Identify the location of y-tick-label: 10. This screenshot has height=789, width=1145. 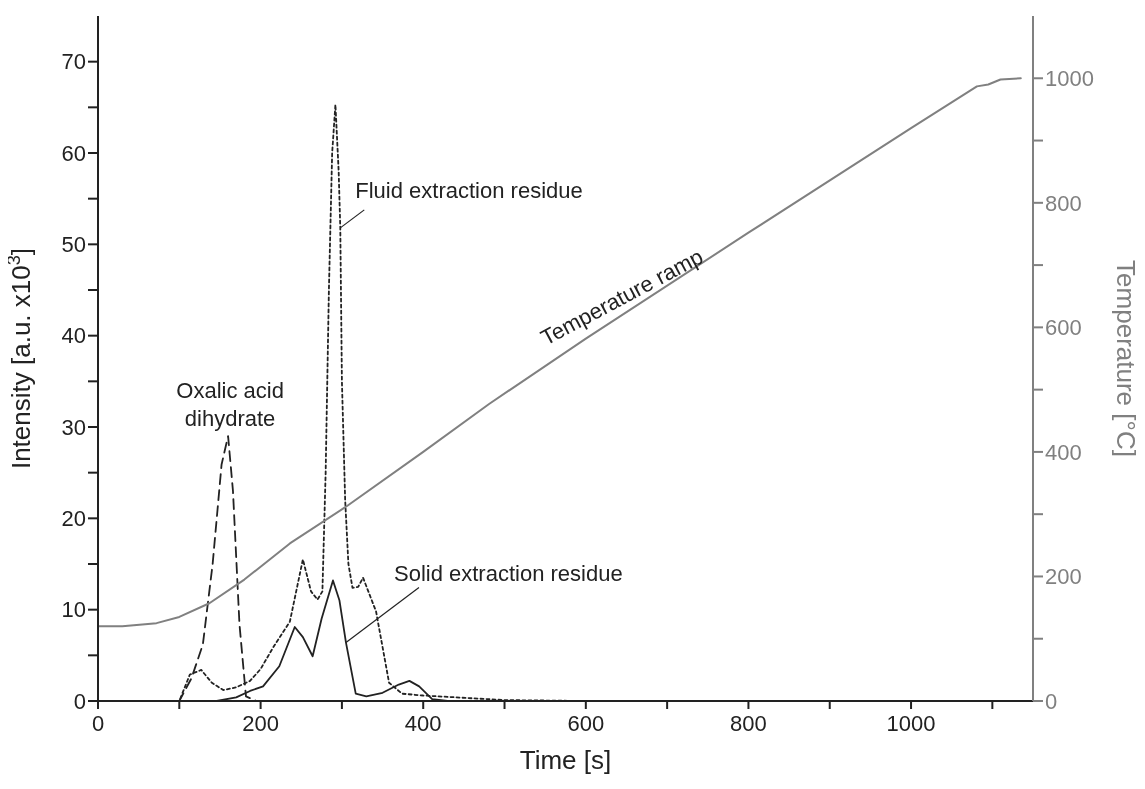
(73, 610).